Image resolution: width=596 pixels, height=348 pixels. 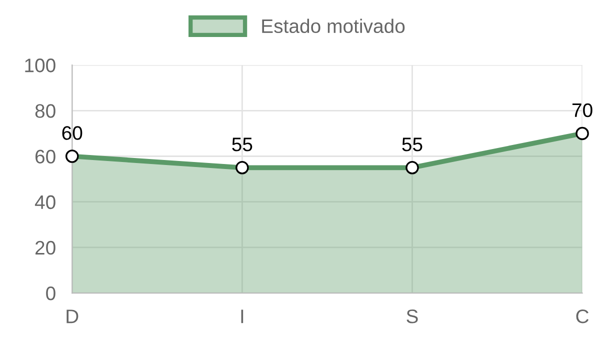 What do you see at coordinates (582, 317) in the screenshot?
I see `x-tick-label: C` at bounding box center [582, 317].